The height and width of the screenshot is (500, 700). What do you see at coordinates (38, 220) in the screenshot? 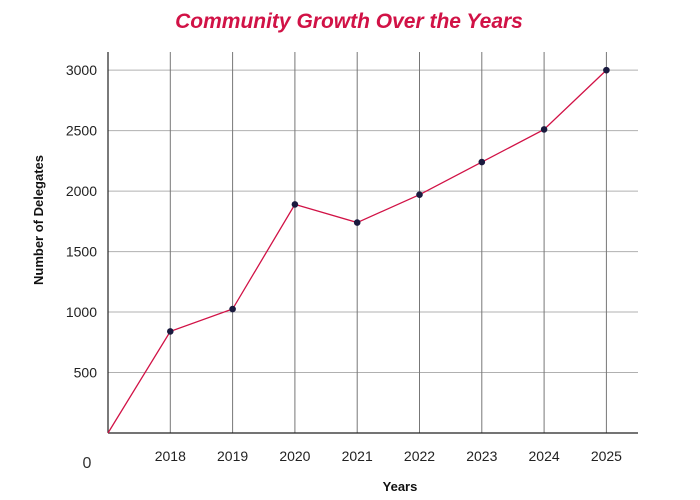
I see `y-axis-label: Number of Delegates` at bounding box center [38, 220].